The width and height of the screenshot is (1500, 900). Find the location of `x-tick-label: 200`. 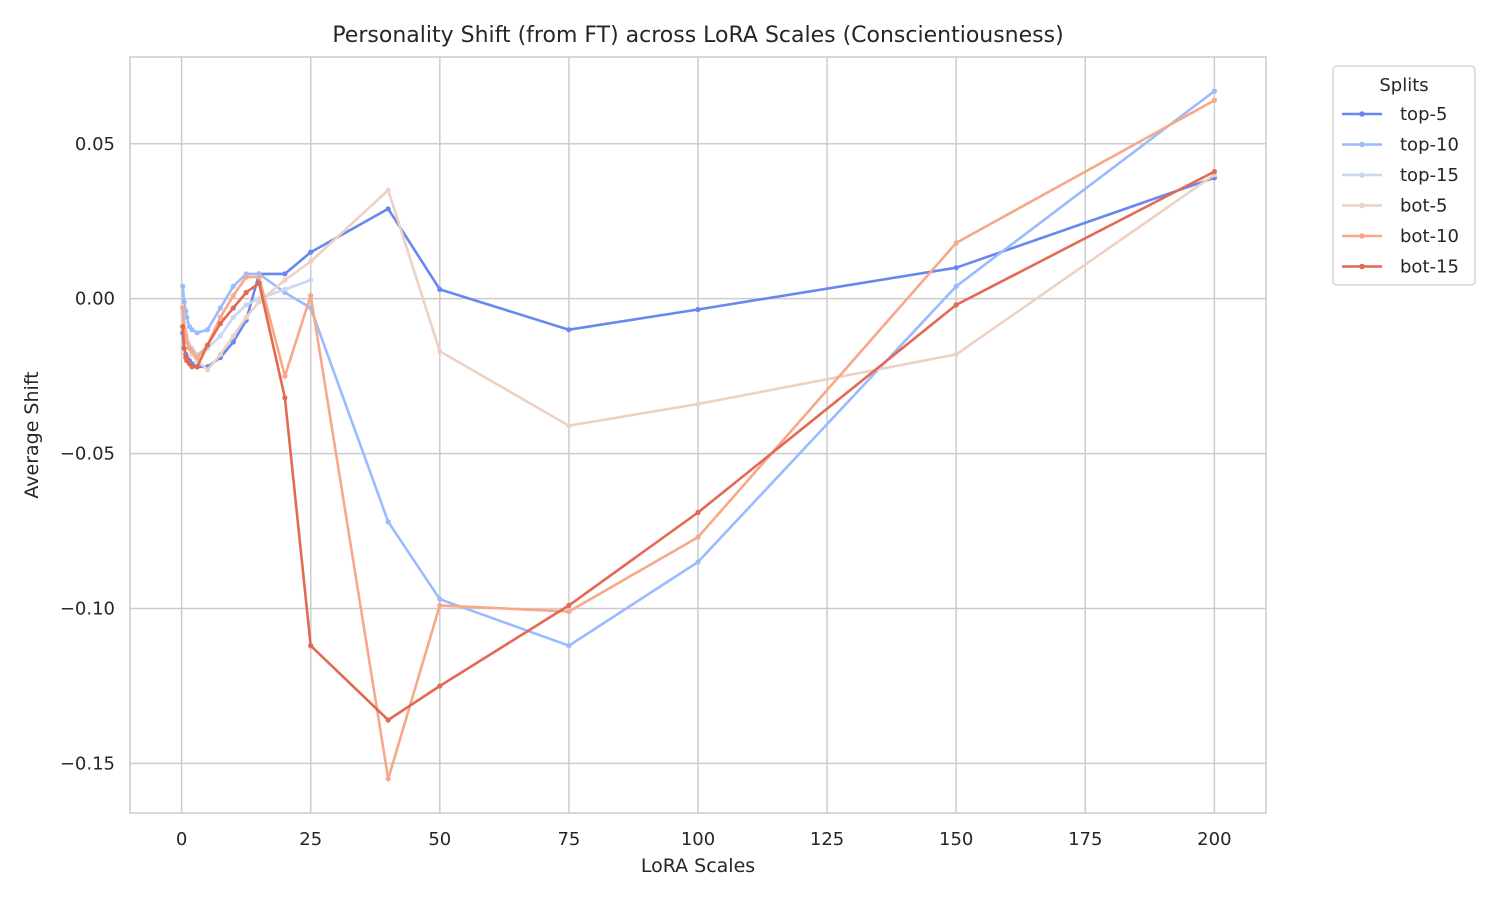

x-tick-label: 200 is located at coordinates (1214, 839).